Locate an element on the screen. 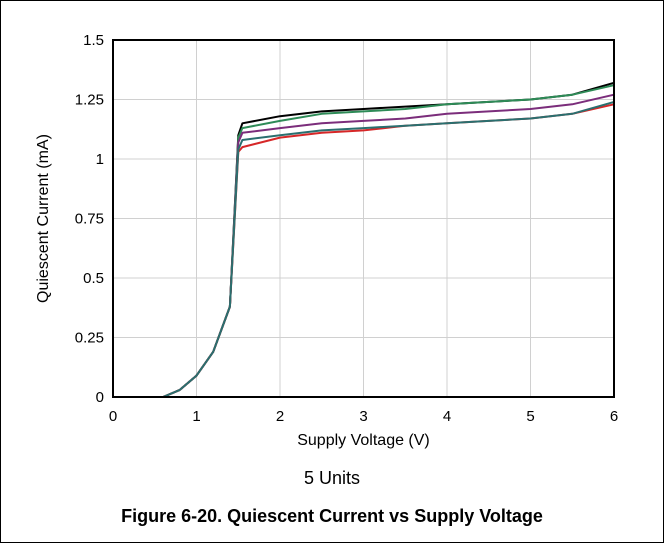 This screenshot has width=664, height=543. chart-caption: 5 Units is located at coordinates (332, 478).